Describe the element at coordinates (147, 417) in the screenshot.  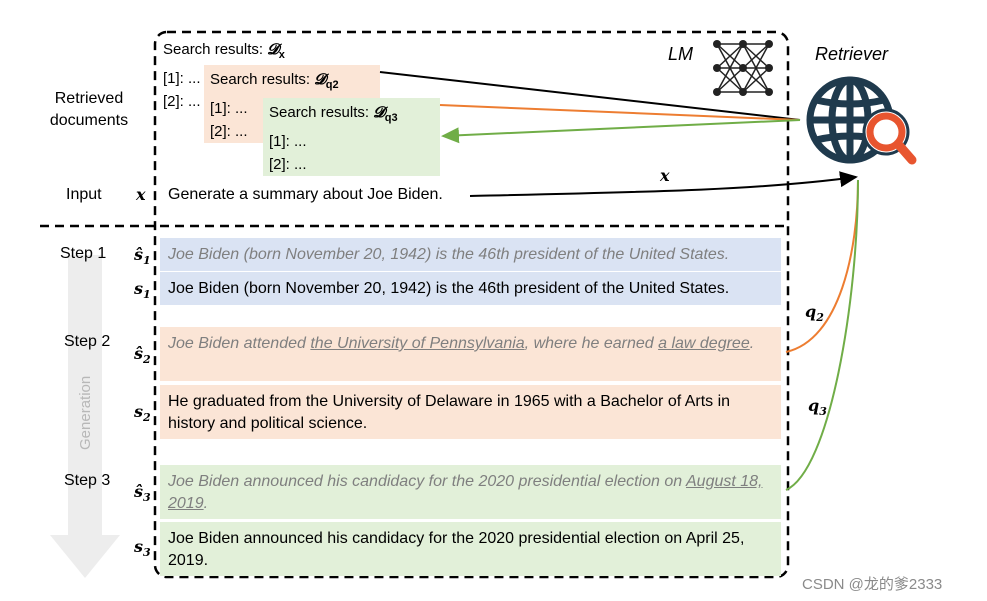
I see `s2-sub: 2` at that location.